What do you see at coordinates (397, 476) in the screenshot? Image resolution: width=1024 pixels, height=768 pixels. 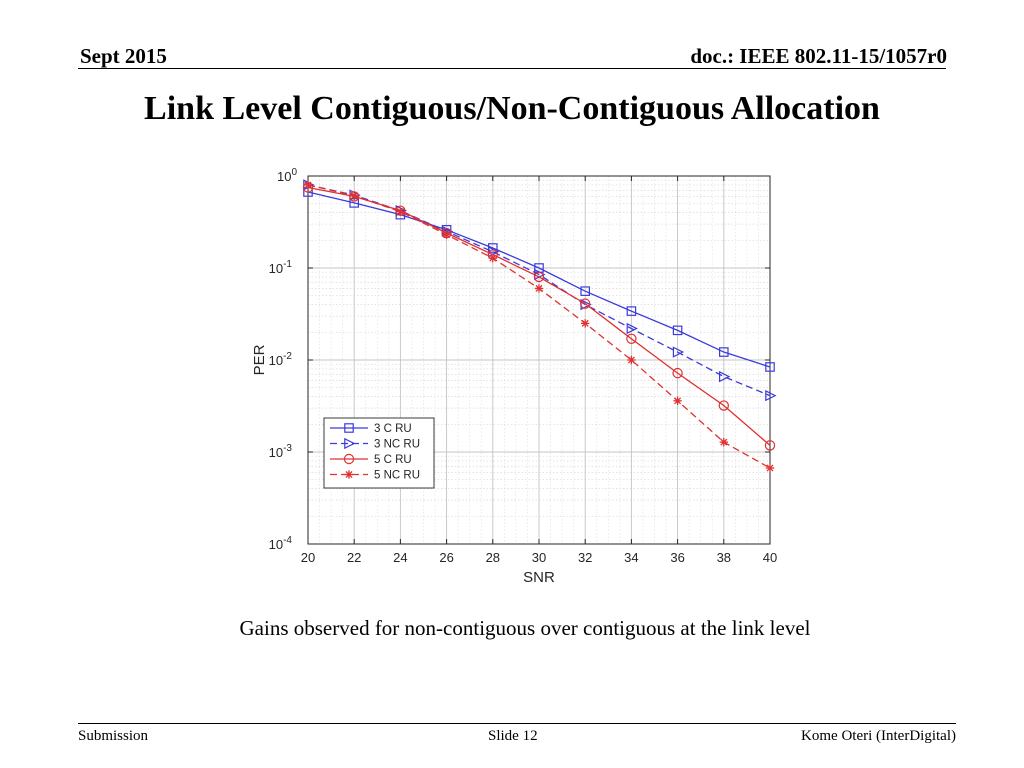 I see `legend-label: 5 NC RU` at bounding box center [397, 476].